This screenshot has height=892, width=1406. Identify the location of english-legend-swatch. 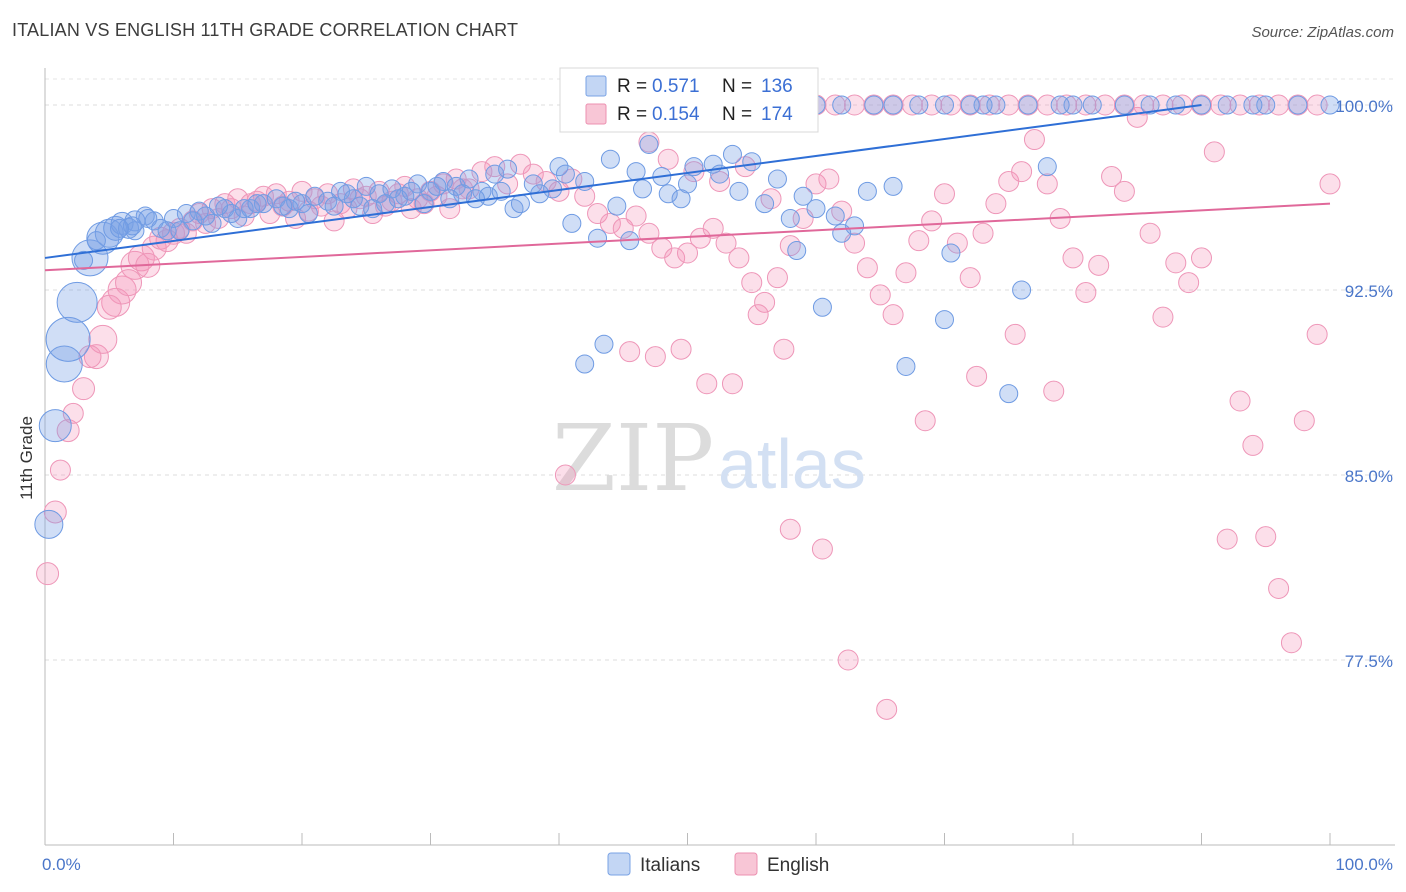
(596, 114).